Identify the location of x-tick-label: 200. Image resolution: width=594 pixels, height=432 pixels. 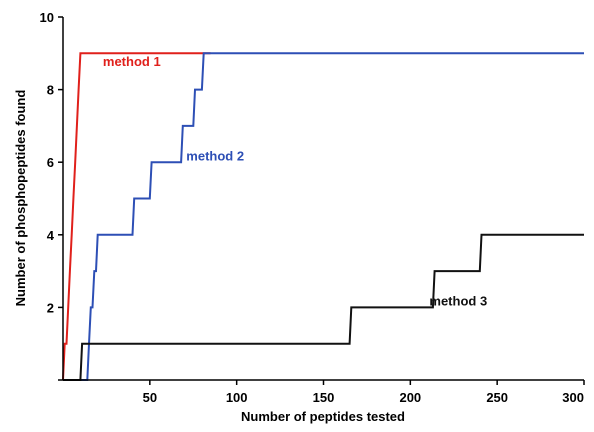
(410, 397).